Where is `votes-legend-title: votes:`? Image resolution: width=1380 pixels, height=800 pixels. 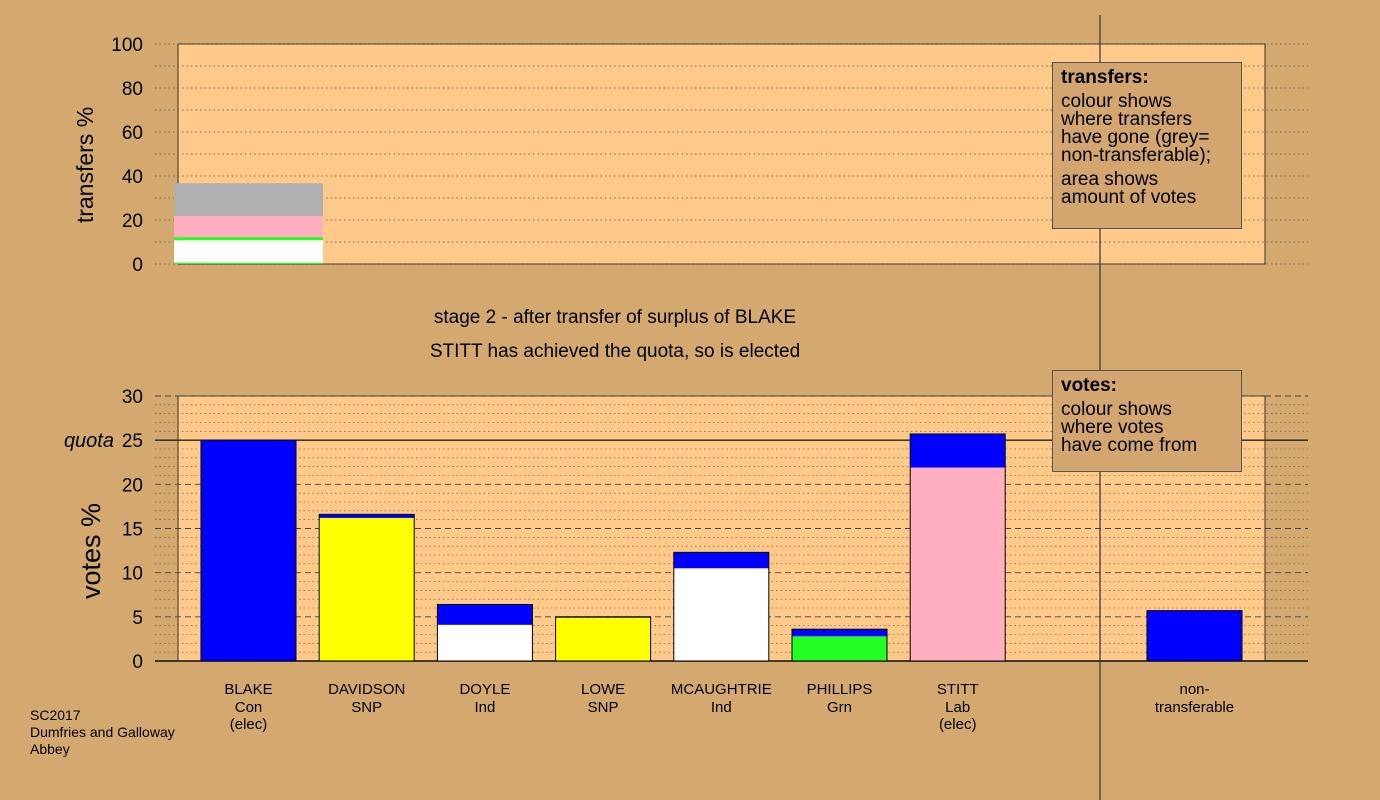
votes-legend-title: votes: is located at coordinates (1147, 386).